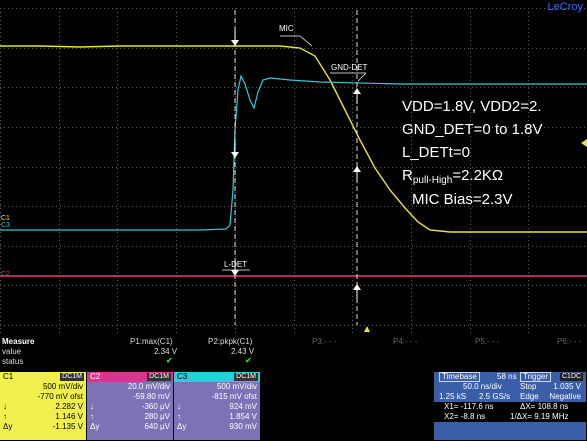  I want to click on channel-box-header: C2 DC1M, so click(130, 377).